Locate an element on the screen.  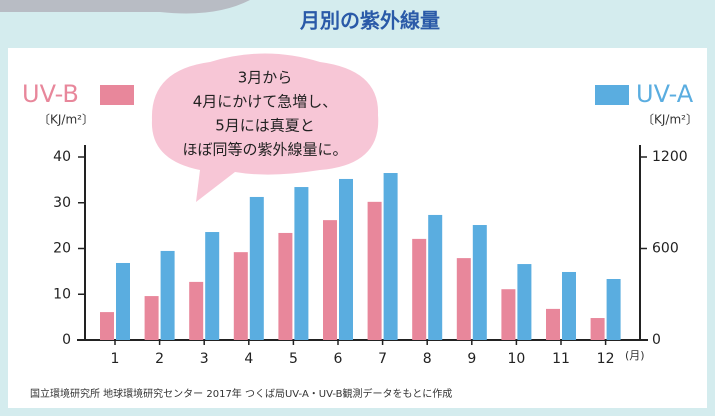
annotation-line: ほぼ同等の紫外線量に。 is located at coordinates (264, 150).